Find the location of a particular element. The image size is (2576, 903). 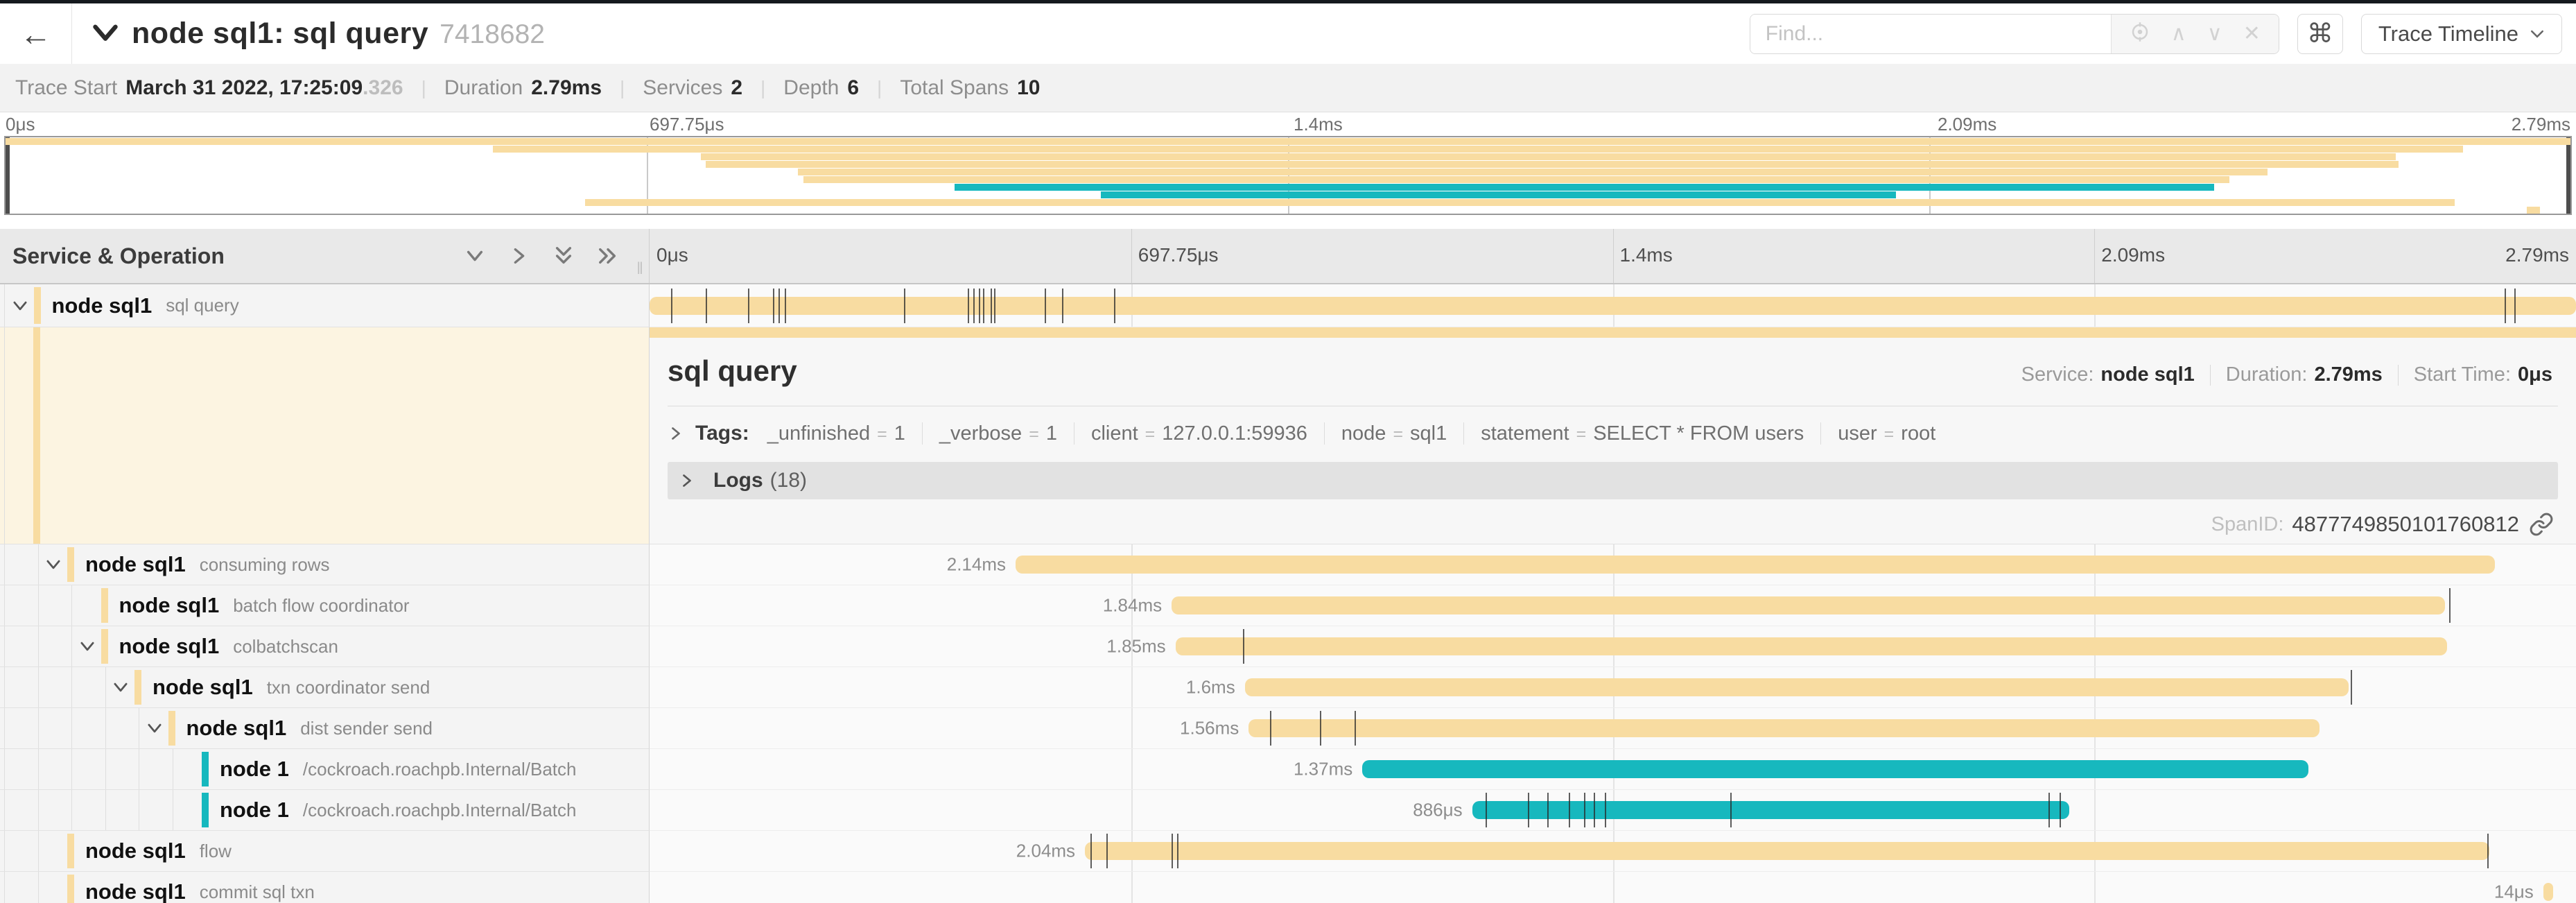

clear-search-icon: ✕ is located at coordinates (2252, 33).